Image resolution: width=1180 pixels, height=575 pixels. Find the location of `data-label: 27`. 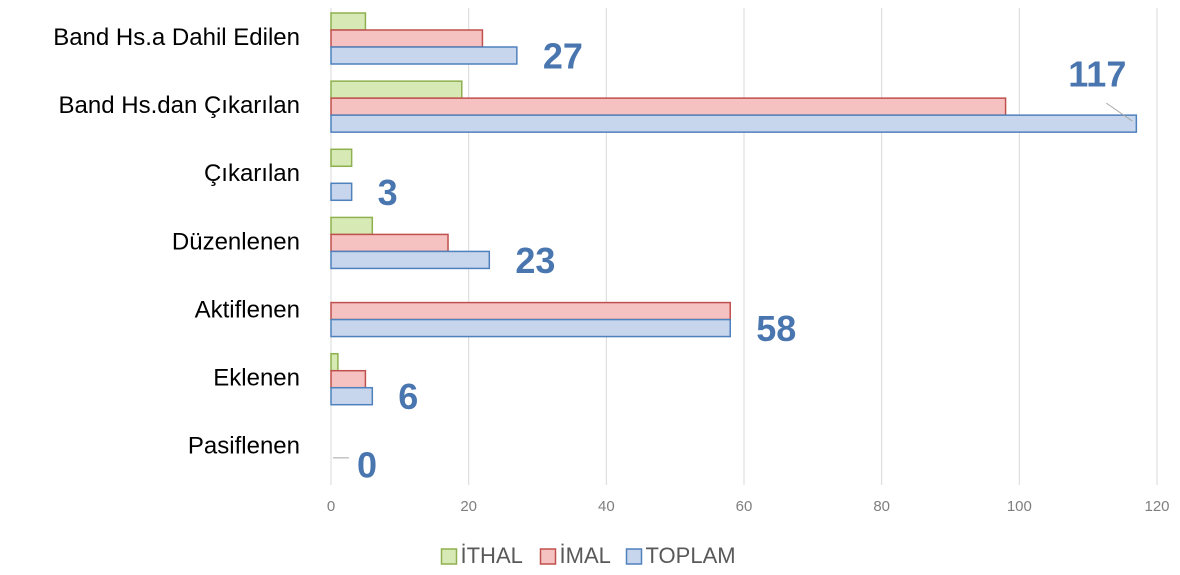

data-label: 27 is located at coordinates (563, 56).